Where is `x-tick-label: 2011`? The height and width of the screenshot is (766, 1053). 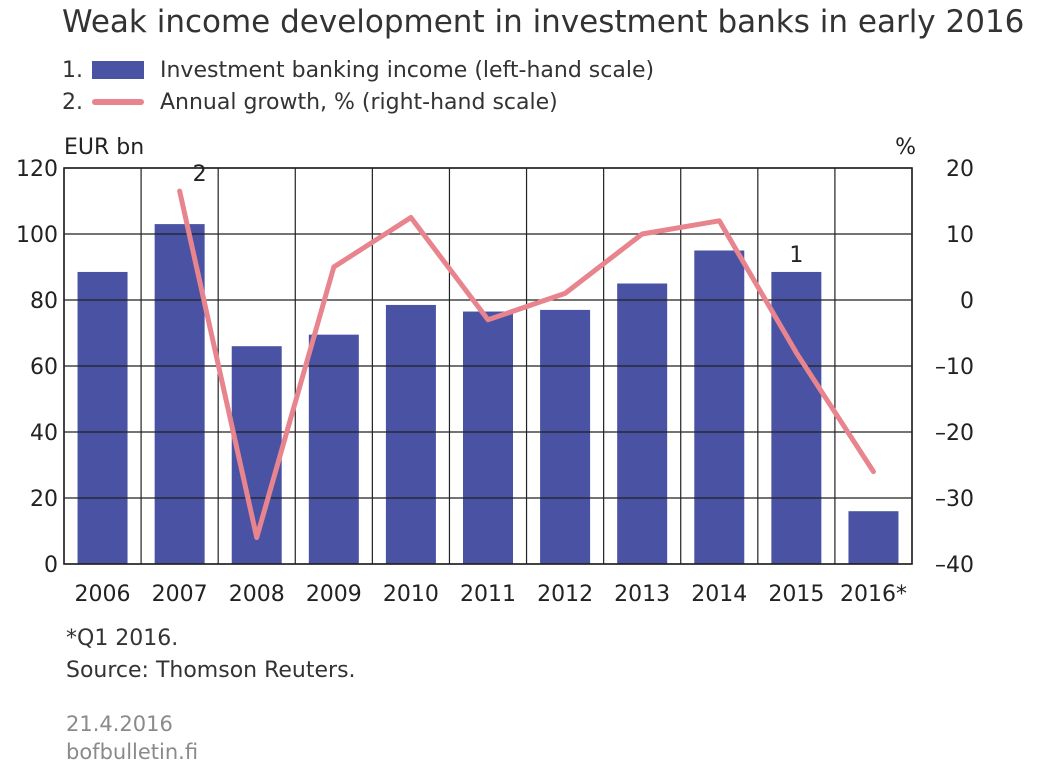
x-tick-label: 2011 is located at coordinates (488, 594).